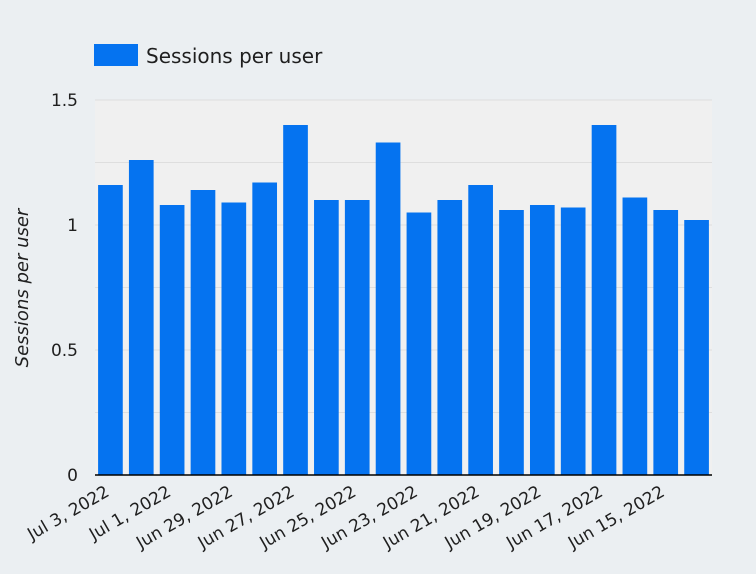  I want to click on legend-label: Sessions per user, so click(234, 56).